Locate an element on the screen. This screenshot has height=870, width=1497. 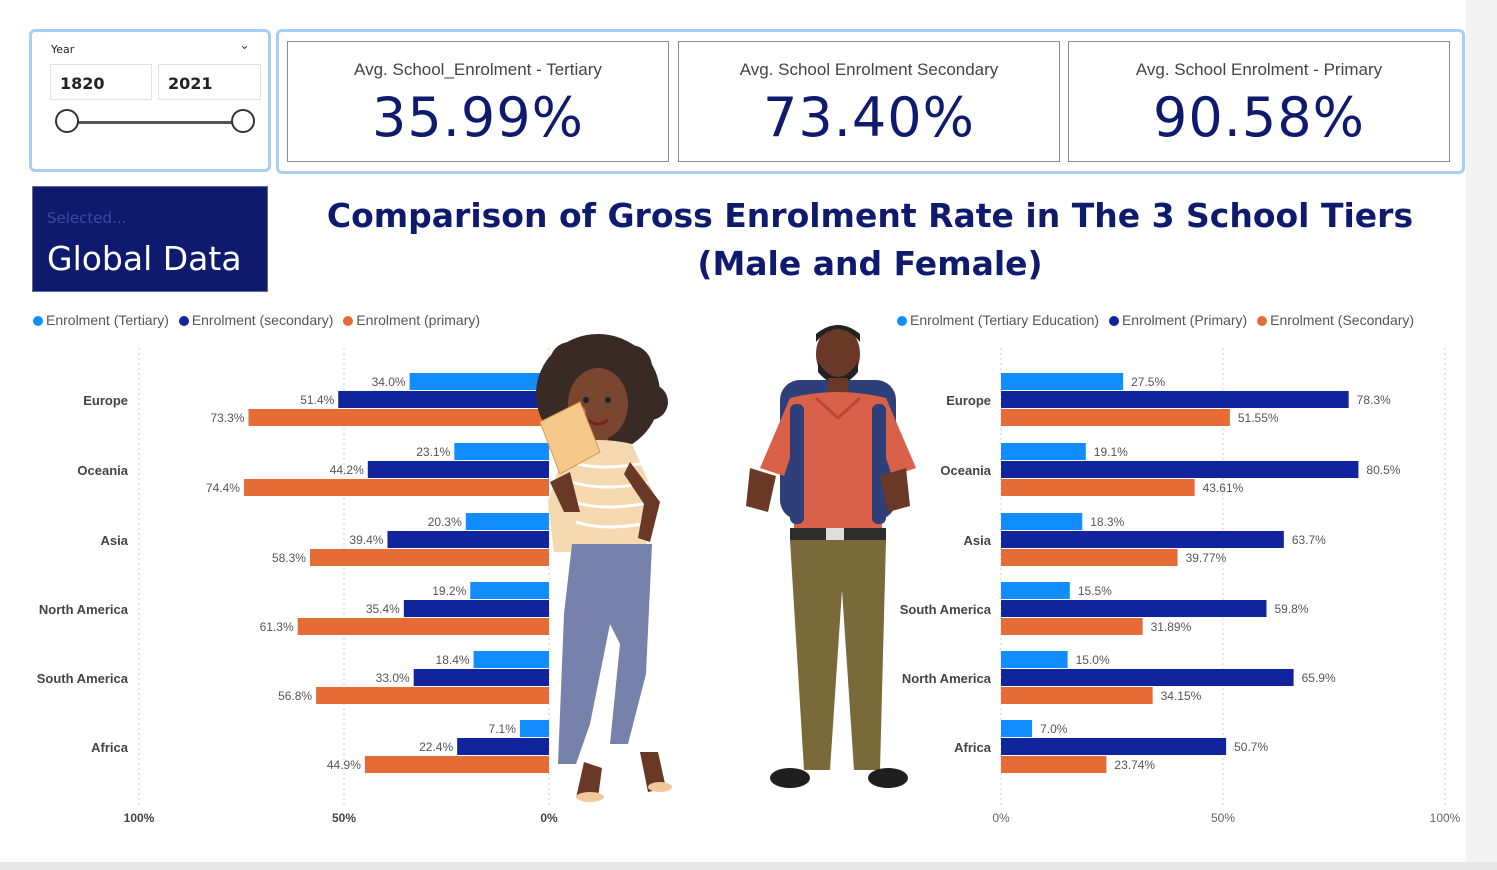
year-start-handle is located at coordinates (67, 121).